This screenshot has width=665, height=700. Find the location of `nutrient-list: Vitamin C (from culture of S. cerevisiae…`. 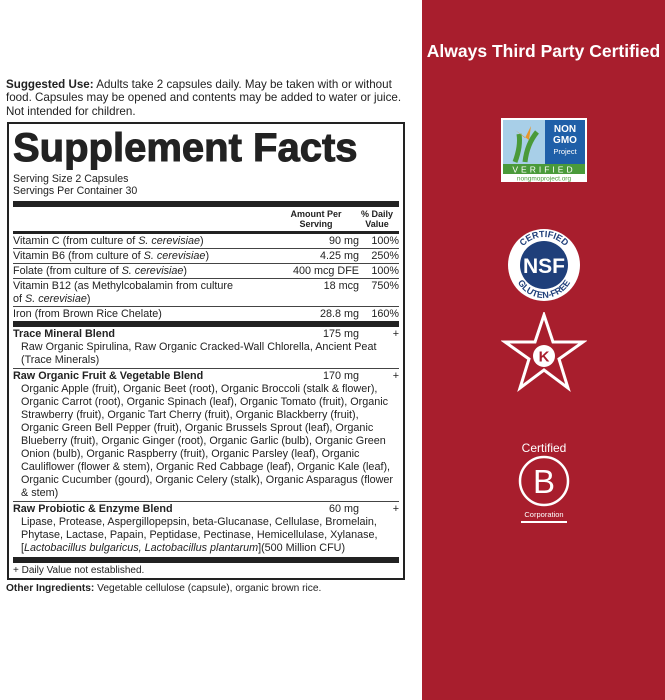

nutrient-list: Vitamin C (from culture of S. cerevisiae… is located at coordinates (206, 277).